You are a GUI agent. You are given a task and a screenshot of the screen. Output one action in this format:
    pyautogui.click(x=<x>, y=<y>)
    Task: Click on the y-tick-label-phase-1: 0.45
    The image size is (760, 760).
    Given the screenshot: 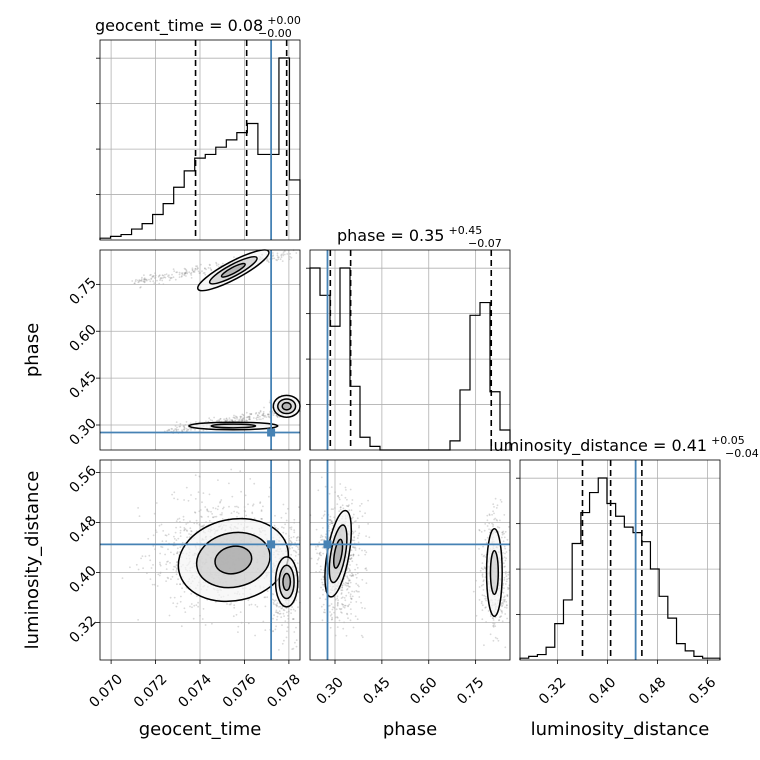 What is the action you would take?
    pyautogui.click(x=82, y=385)
    